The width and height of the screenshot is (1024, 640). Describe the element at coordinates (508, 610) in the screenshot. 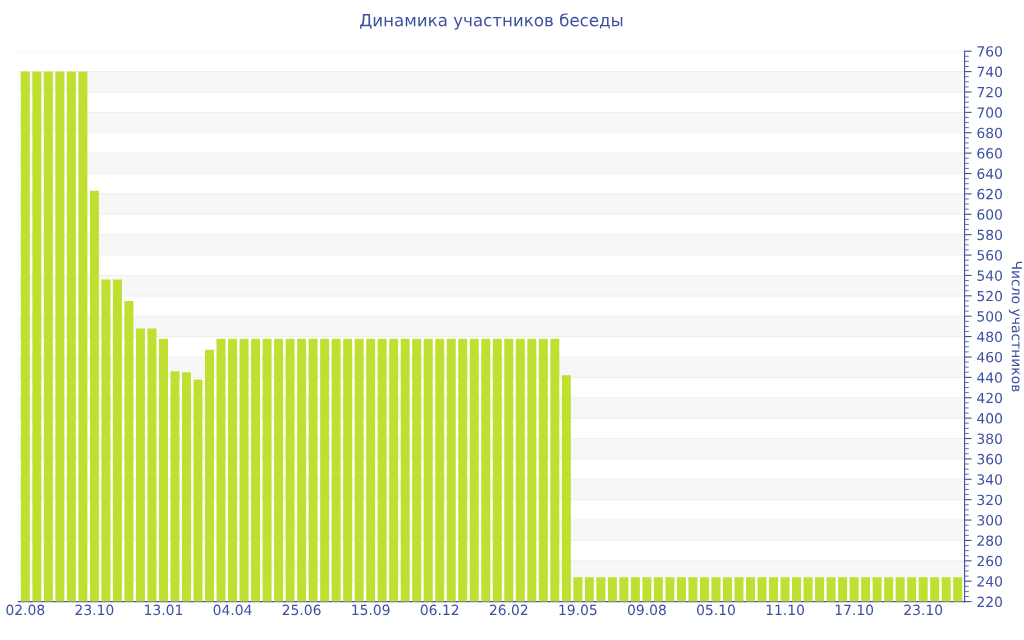

I see `x-tick-label: 26.02` at that location.